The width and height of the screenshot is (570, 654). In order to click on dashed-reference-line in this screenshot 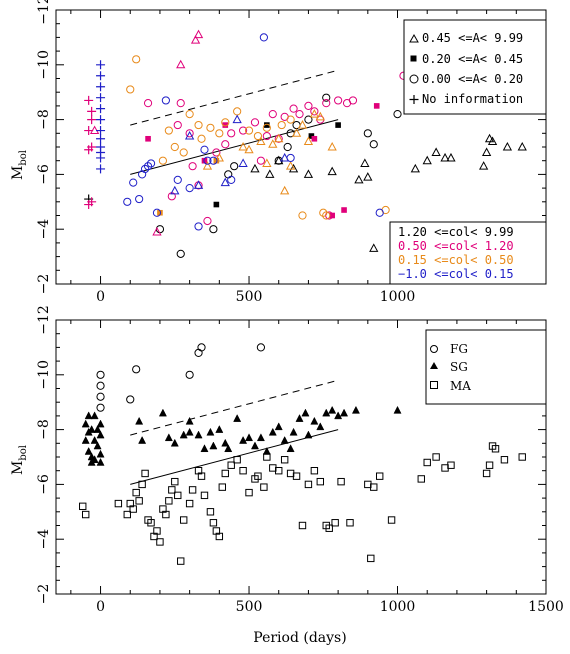, I will do `click(234, 407)`.